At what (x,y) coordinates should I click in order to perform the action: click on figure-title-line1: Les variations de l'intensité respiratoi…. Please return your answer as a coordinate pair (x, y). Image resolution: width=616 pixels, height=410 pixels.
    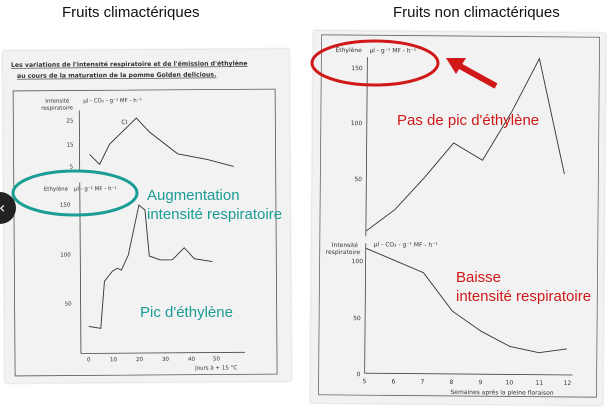
    Looking at the image, I should click on (129, 64).